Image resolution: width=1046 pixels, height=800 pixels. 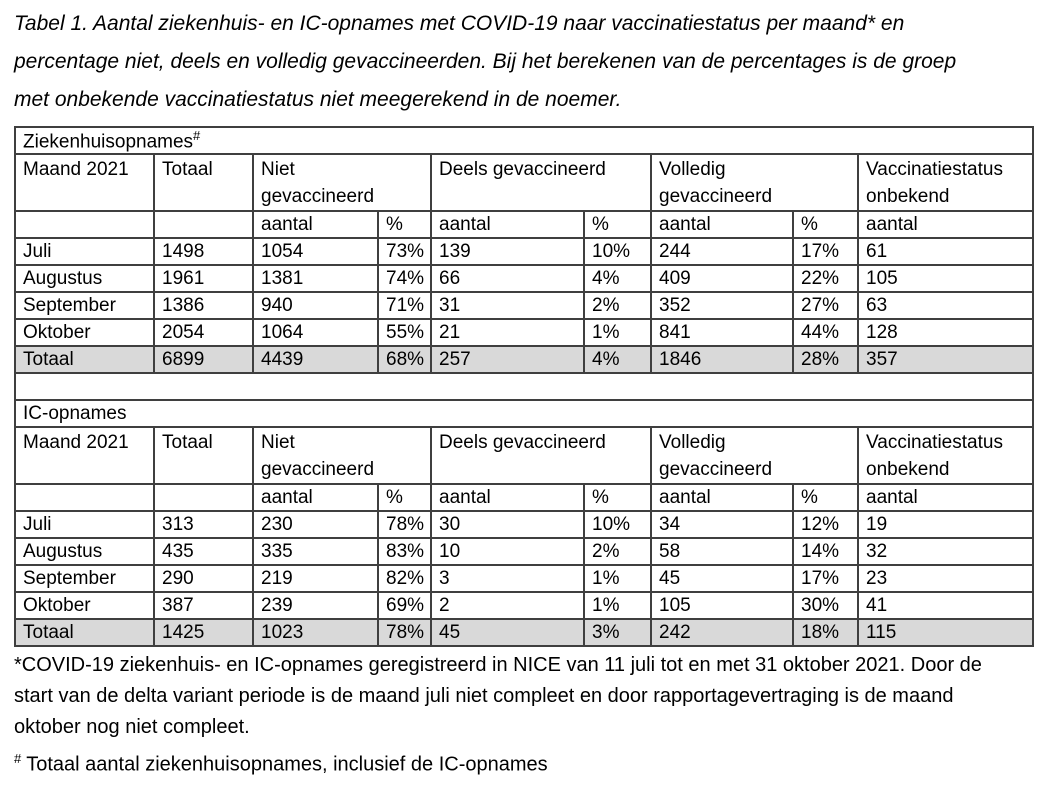 What do you see at coordinates (203, 360) in the screenshot?
I see `total-cell: 6899` at bounding box center [203, 360].